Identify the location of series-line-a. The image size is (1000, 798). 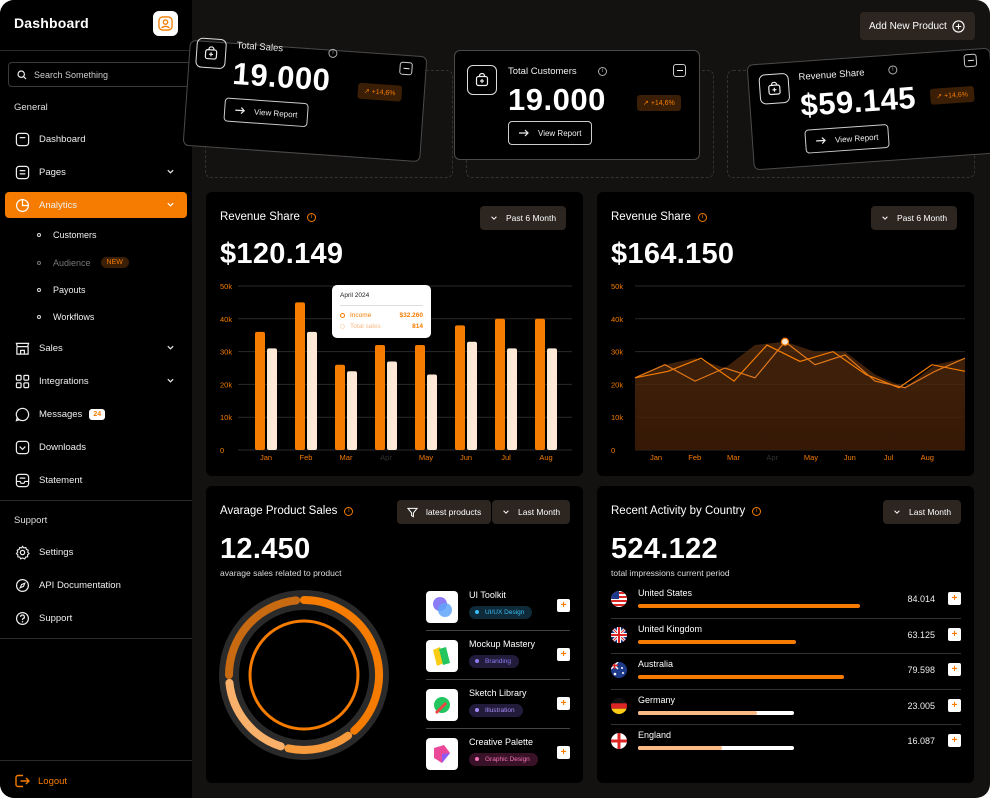
(800, 366).